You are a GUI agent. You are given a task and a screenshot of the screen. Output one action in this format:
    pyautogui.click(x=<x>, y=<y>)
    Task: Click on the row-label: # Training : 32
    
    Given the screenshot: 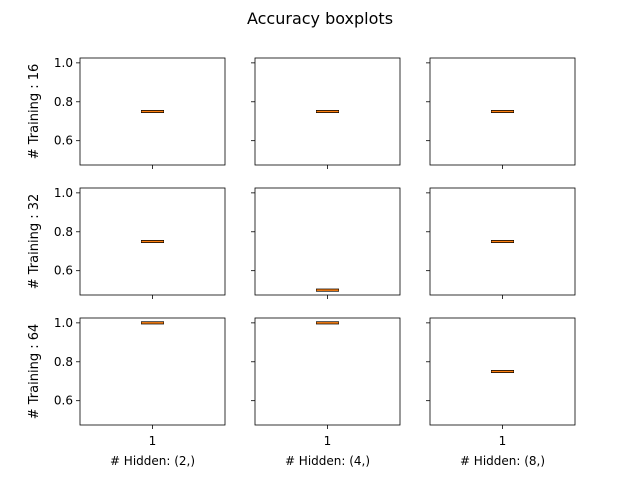 What is the action you would take?
    pyautogui.click(x=34, y=242)
    